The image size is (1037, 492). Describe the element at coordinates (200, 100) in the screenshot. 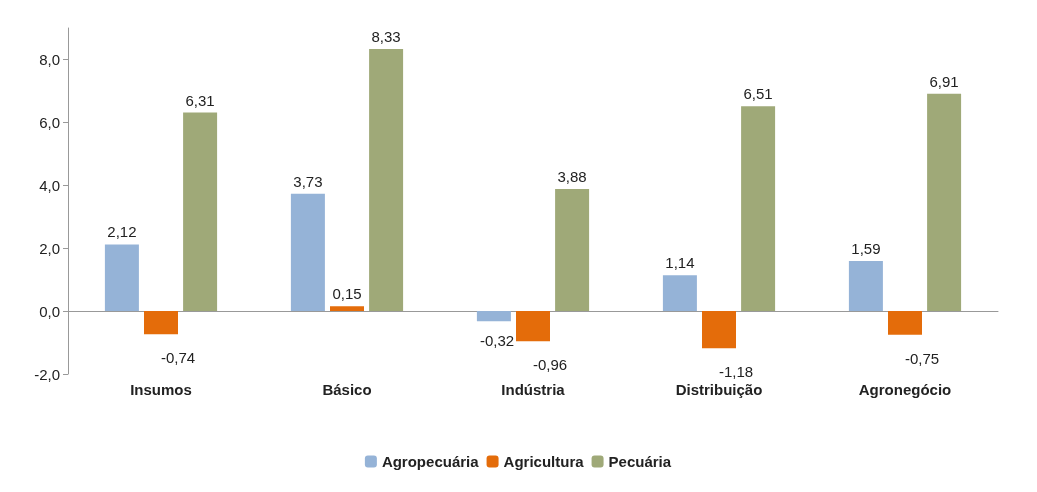

I see `data-label: 6,31` at that location.